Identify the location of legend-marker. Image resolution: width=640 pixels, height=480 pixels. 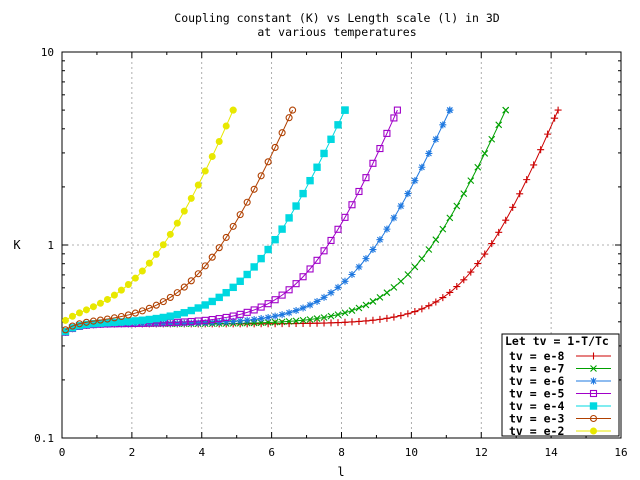
(593, 431).